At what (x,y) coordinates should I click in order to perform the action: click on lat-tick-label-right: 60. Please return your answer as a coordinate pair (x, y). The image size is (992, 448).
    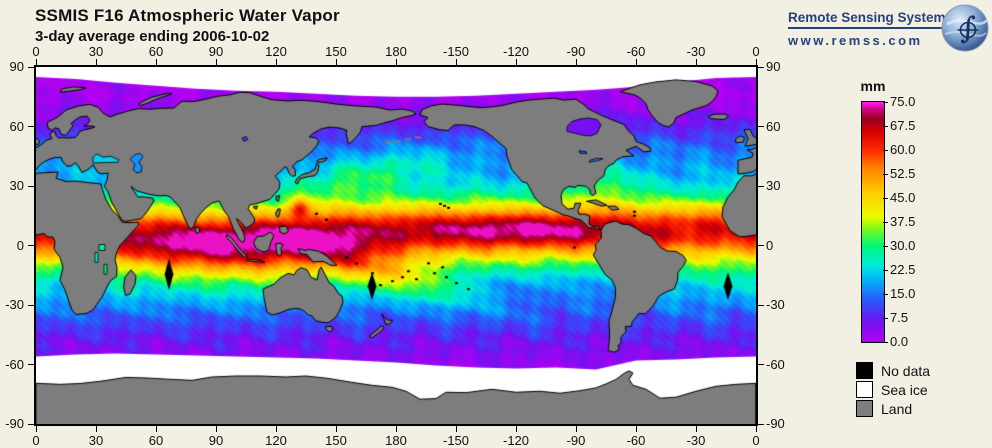
    Looking at the image, I should click on (773, 126).